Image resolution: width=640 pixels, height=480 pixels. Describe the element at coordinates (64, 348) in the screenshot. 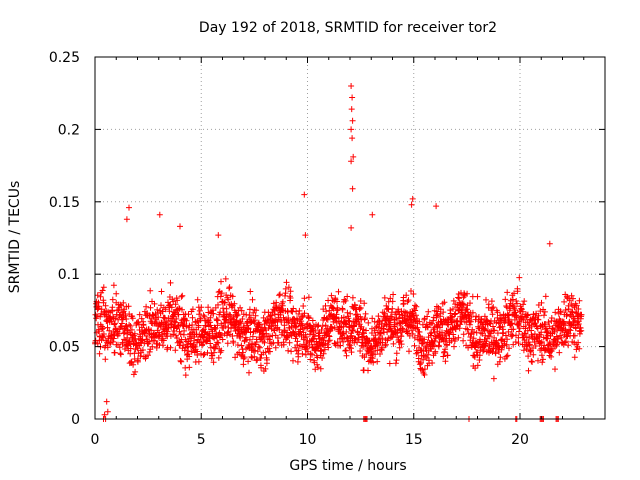

I see `y-tick-label: 0.05` at that location.